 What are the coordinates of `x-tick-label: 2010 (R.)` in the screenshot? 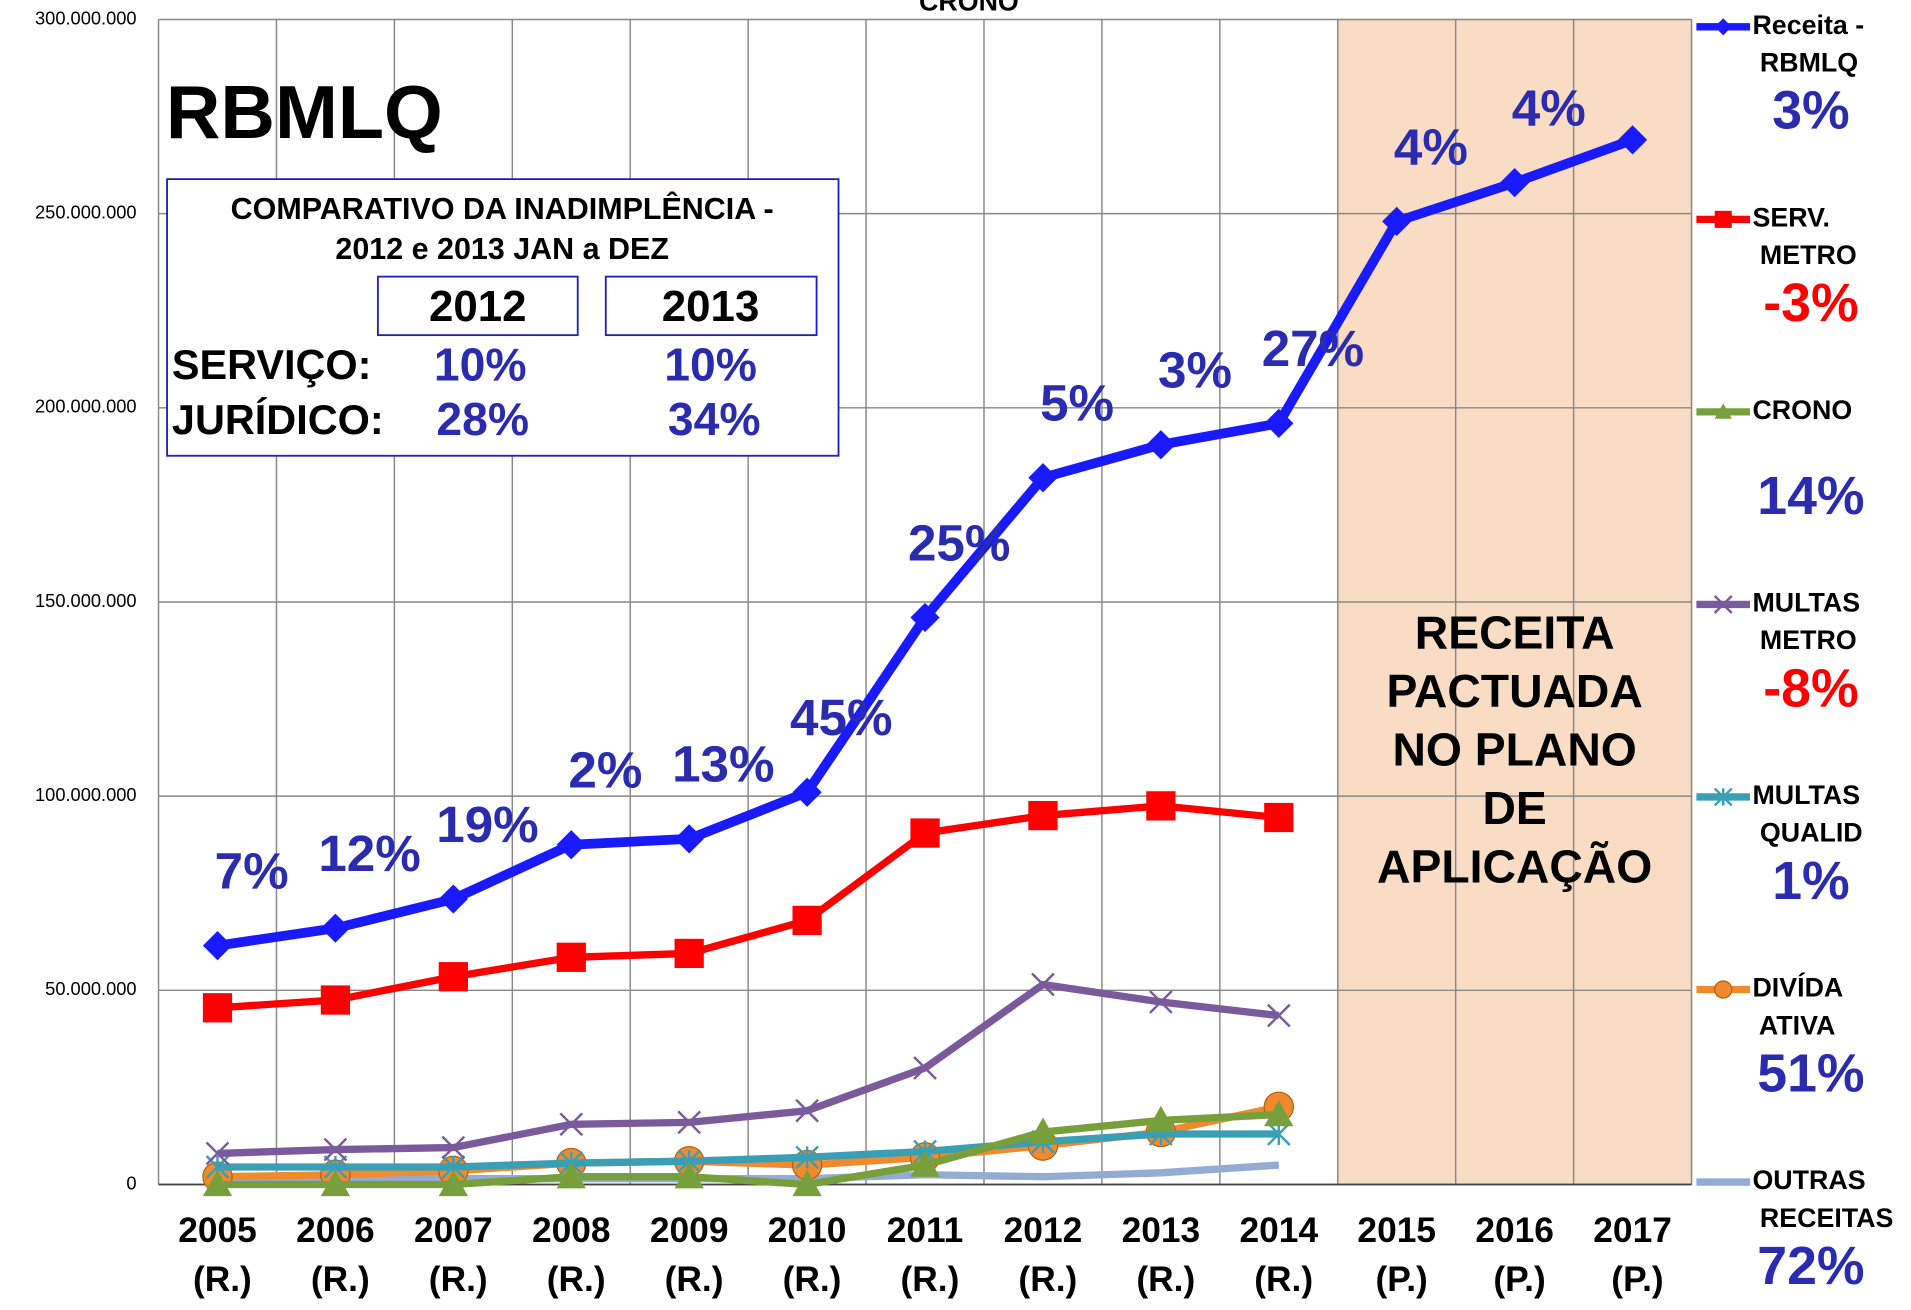 It's located at (807, 1256).